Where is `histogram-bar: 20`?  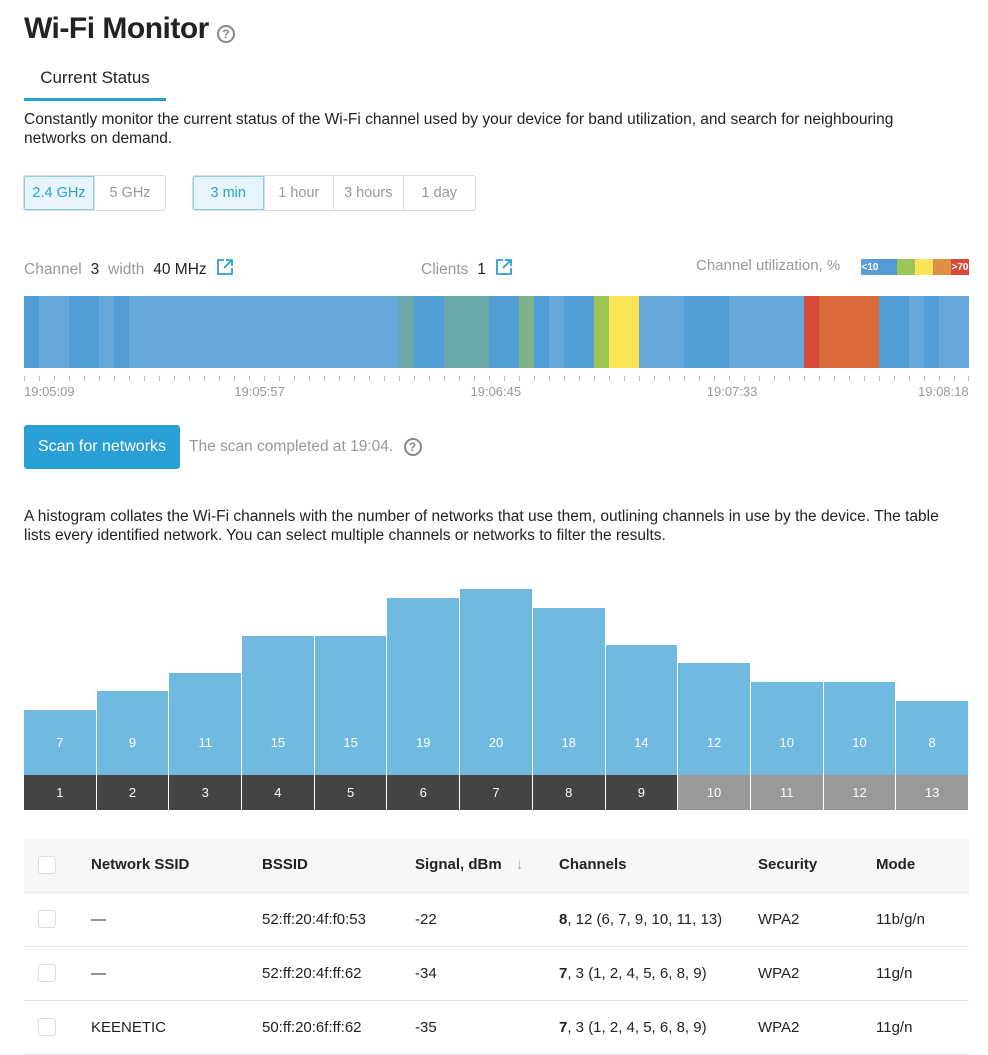 histogram-bar: 20 is located at coordinates (496, 682).